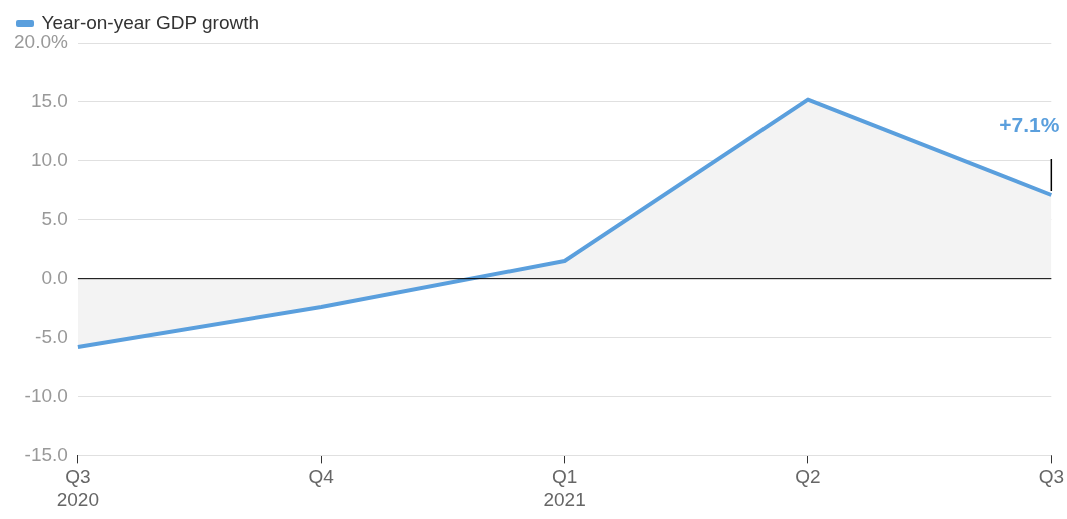 The image size is (1067, 519). Describe the element at coordinates (150, 22) in the screenshot. I see `legend-label: Year-on-year GDP growth` at that location.